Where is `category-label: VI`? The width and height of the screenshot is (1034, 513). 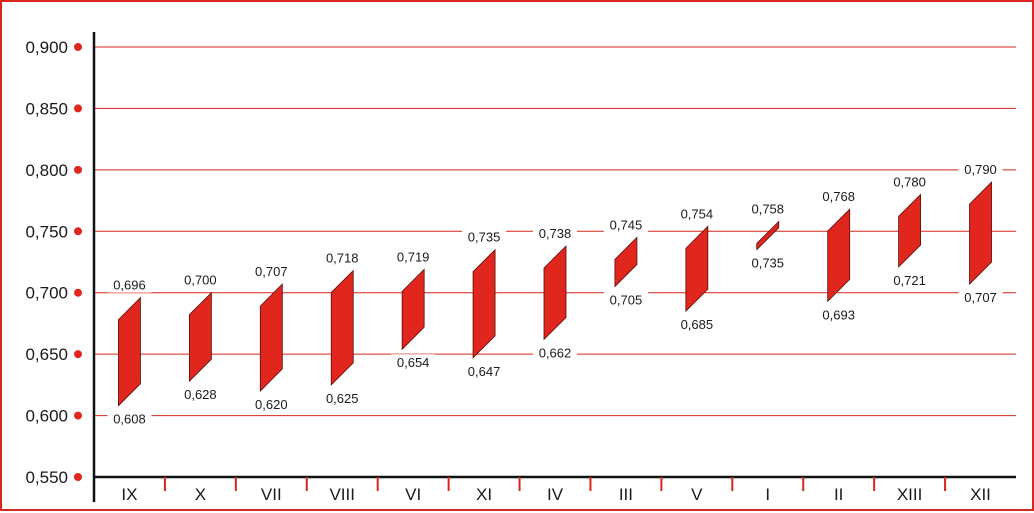
category-label: VI is located at coordinates (413, 494).